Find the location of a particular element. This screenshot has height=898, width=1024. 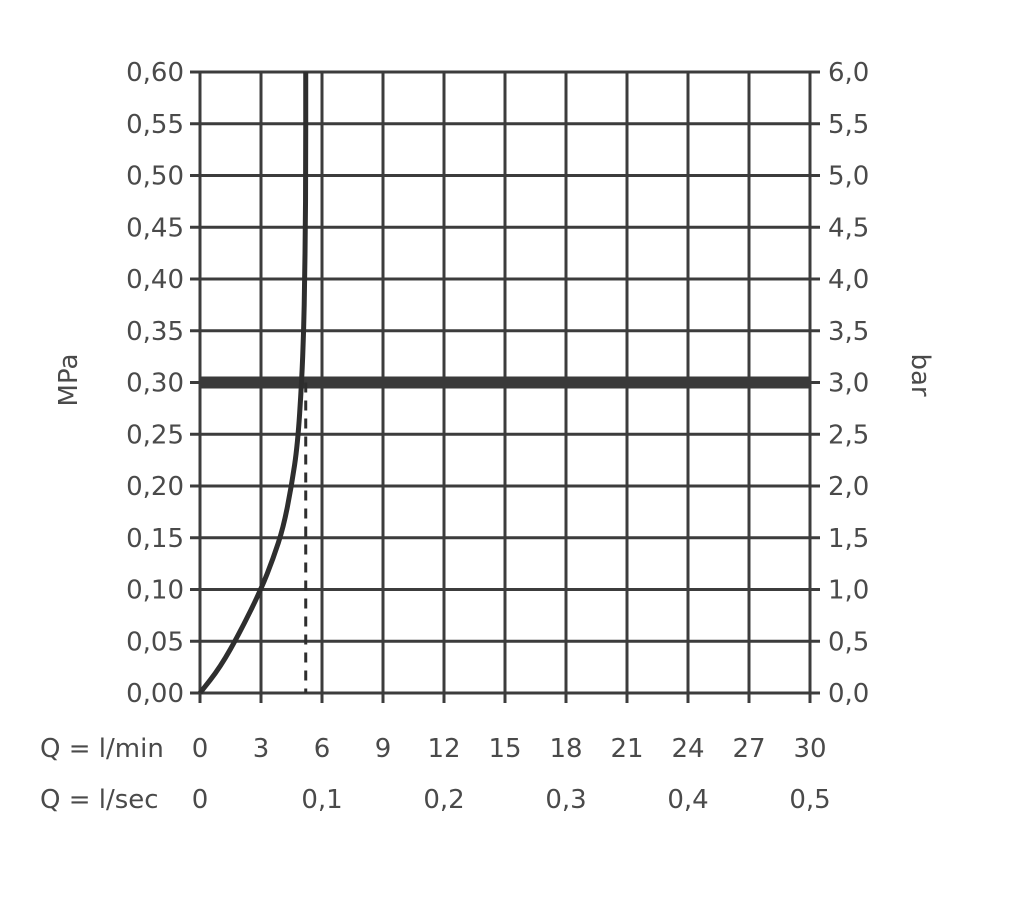

y-tick-label-mpa: 0,50 is located at coordinates (155, 177).